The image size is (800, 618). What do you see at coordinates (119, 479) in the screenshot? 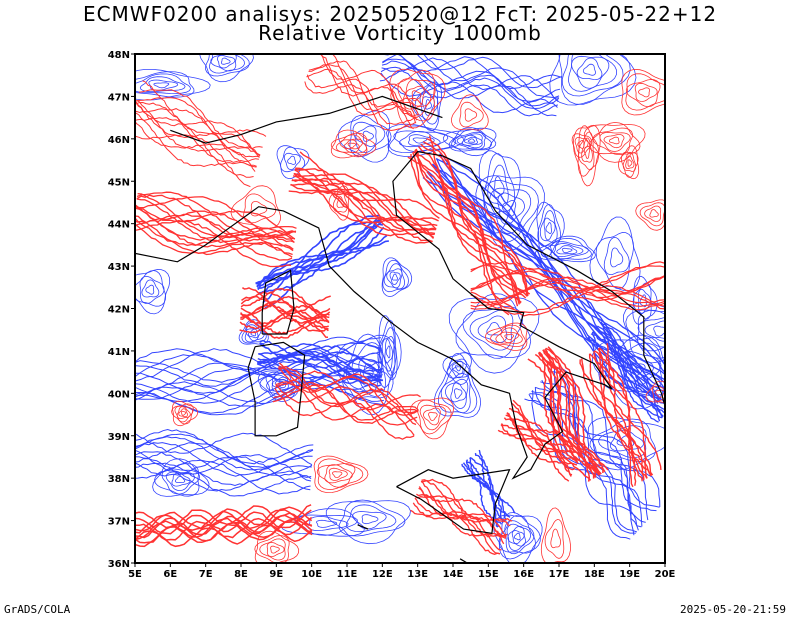
I see `y-tick-label: 38N` at bounding box center [119, 479].